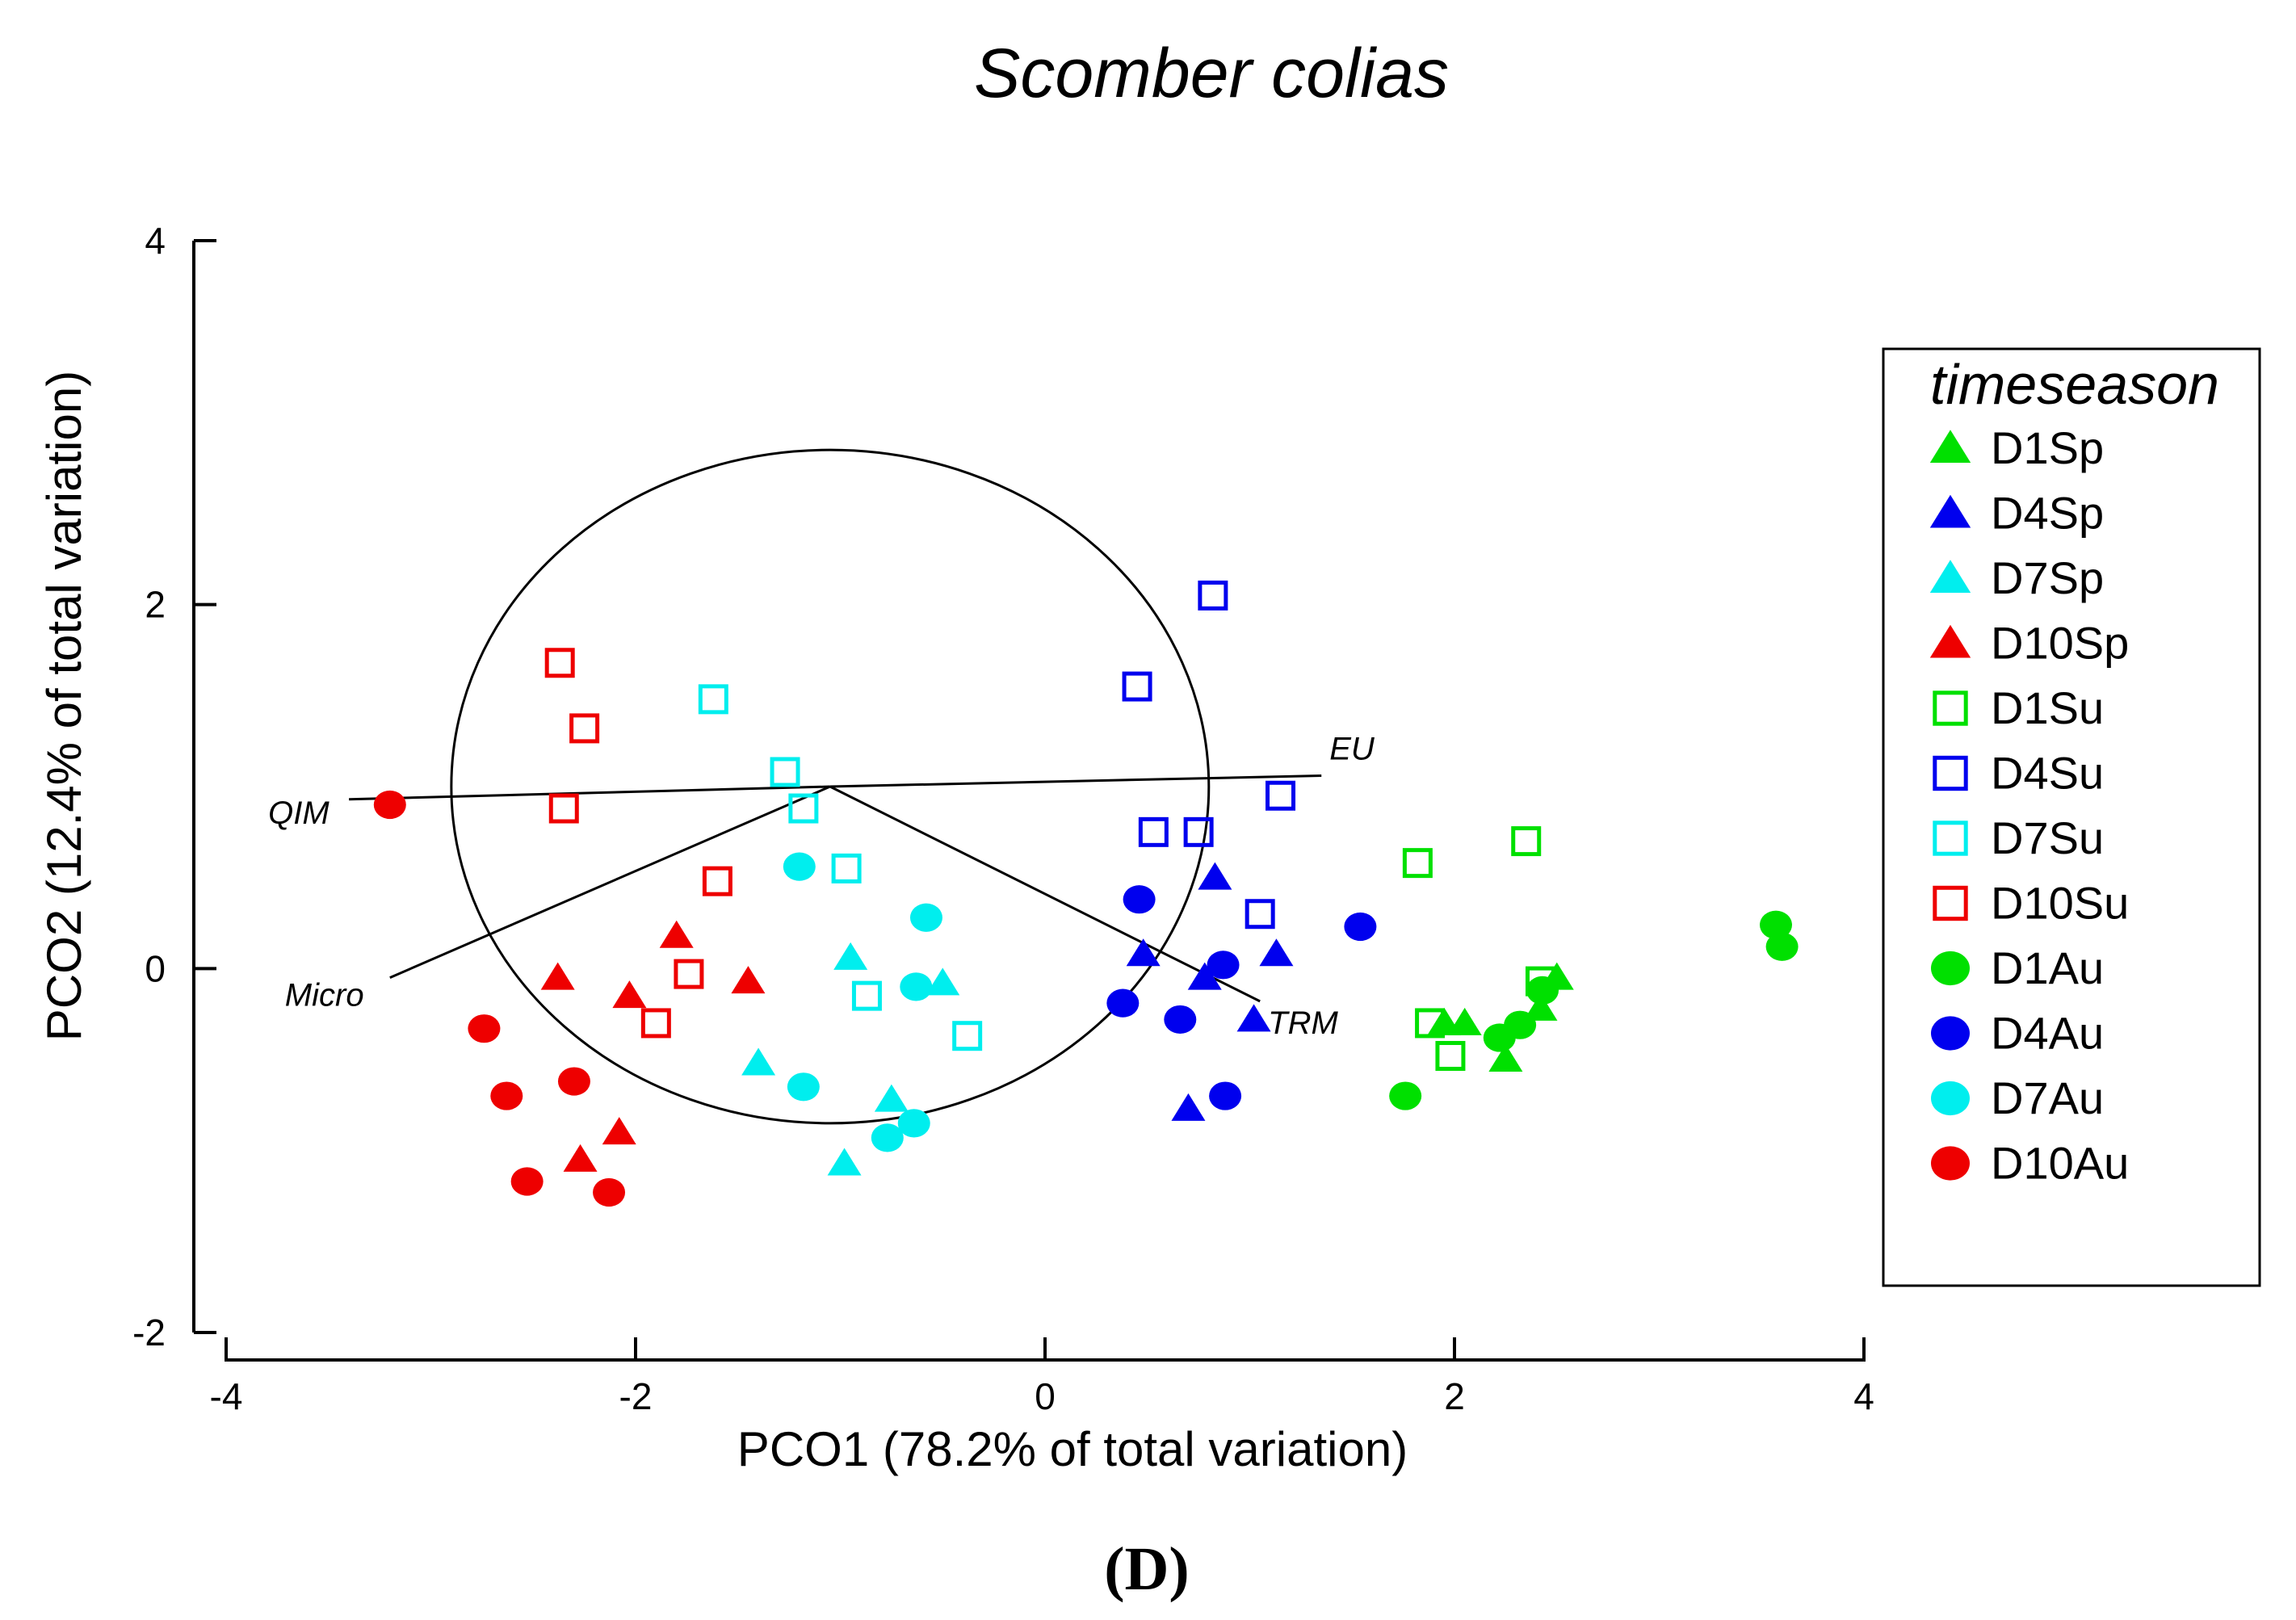  What do you see at coordinates (2060, 643) in the screenshot?
I see `legend-label-D10Sp: D10Sp` at bounding box center [2060, 643].